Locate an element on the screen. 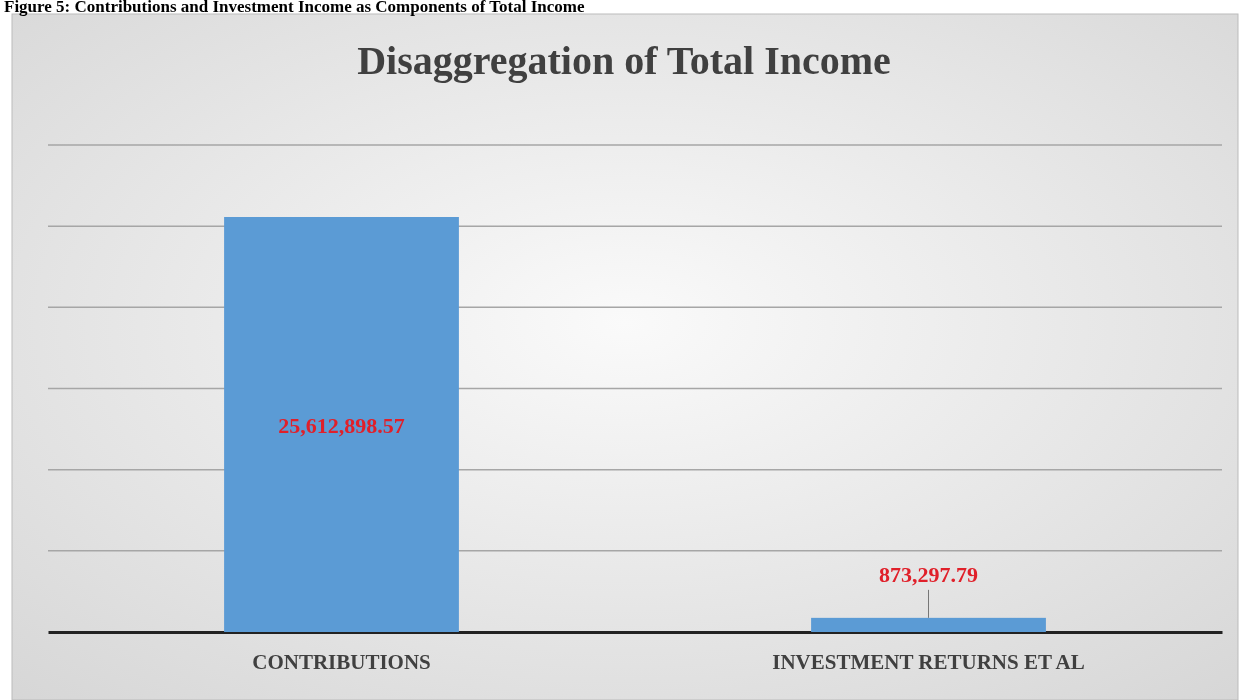 The height and width of the screenshot is (700, 1248). x-tick-label: INVESTMENT RETURNS ET AL is located at coordinates (928, 661).